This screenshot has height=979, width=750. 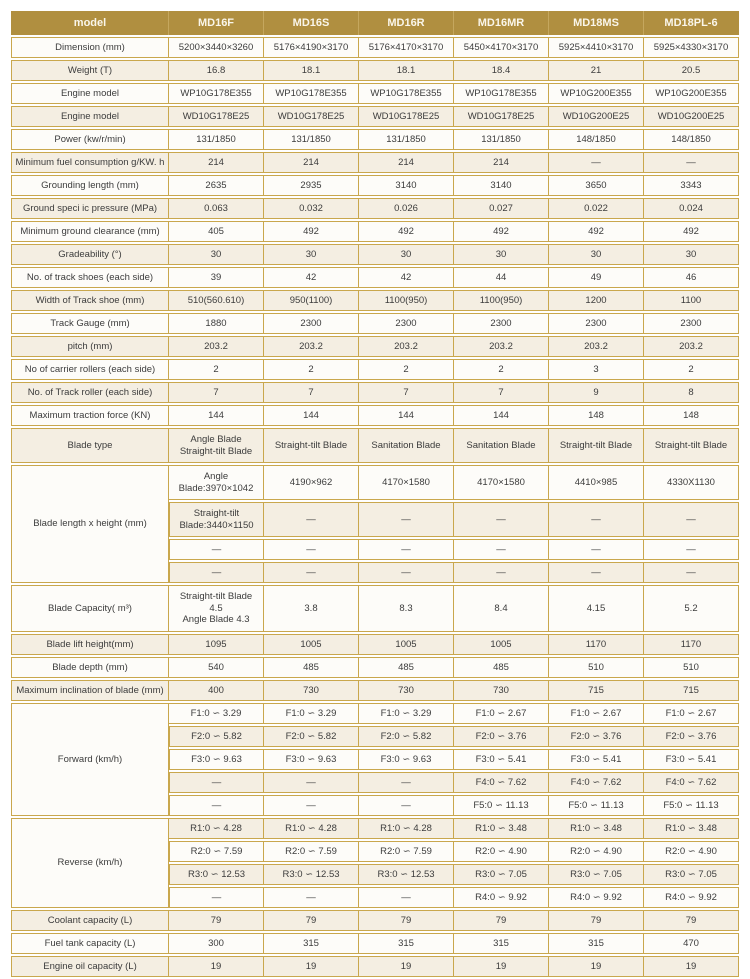 What do you see at coordinates (406, 415) in the screenshot?
I see `spec-cell: 144` at bounding box center [406, 415].